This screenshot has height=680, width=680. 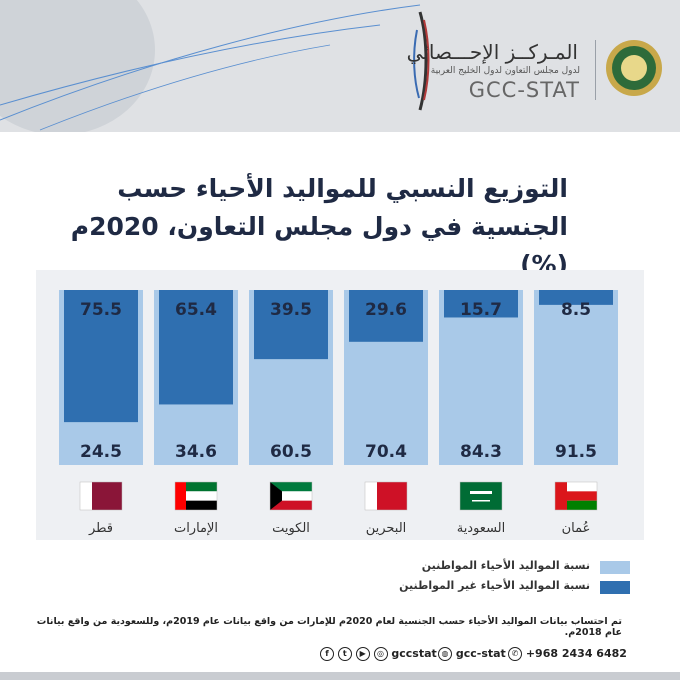 What do you see at coordinates (494, 585) in the screenshot?
I see `legend-label-noncitizens: نسبة المواليد الأحياء غير المواطنين` at bounding box center [494, 585].